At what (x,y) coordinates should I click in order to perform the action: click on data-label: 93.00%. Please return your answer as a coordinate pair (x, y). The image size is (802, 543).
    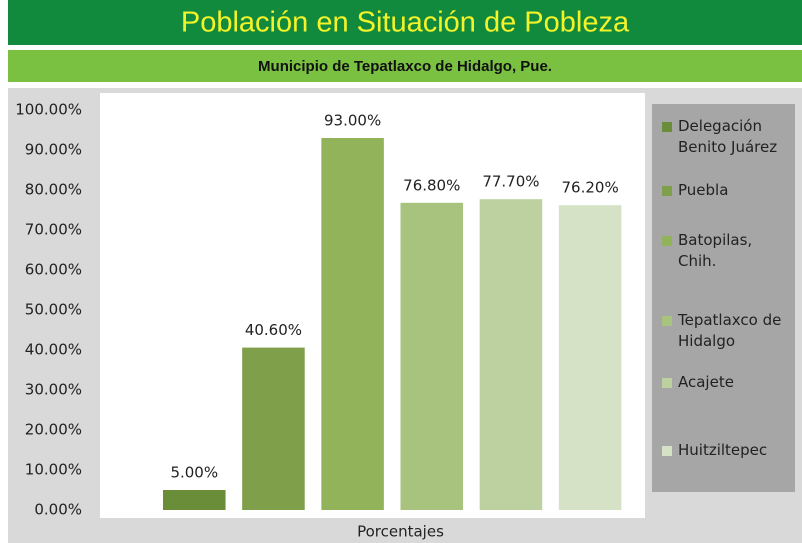
    Looking at the image, I should click on (352, 121).